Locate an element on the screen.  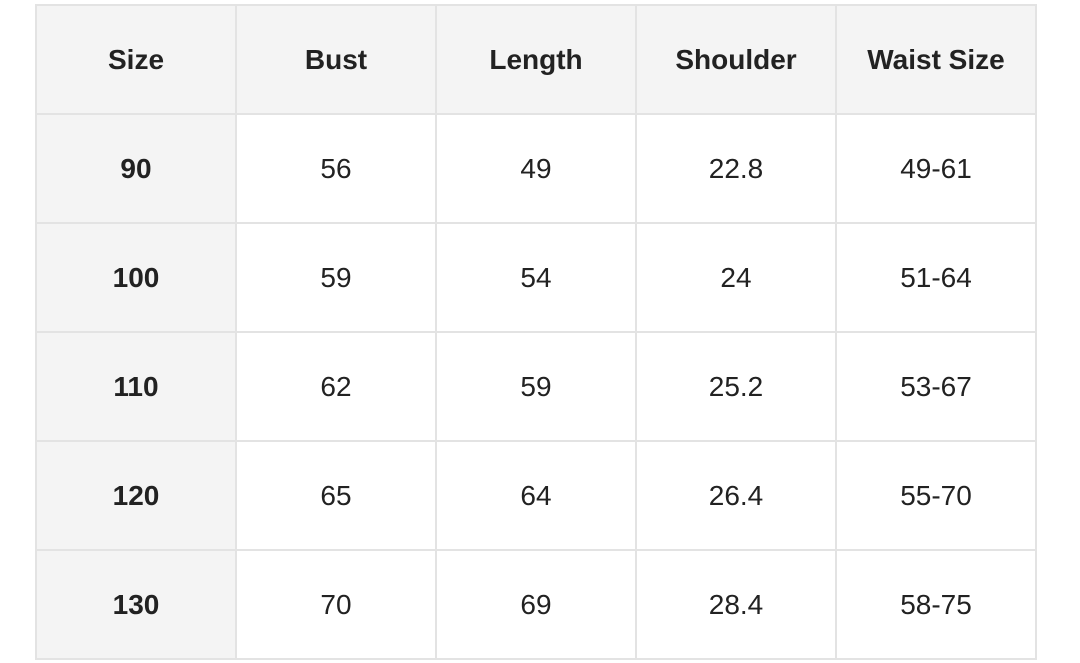
cell-size: 90 is located at coordinates (136, 168).